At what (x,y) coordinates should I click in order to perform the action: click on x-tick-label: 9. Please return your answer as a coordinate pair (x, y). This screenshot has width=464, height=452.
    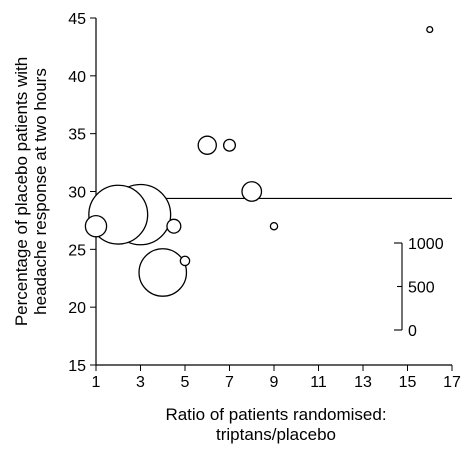
    Looking at the image, I should click on (274, 382).